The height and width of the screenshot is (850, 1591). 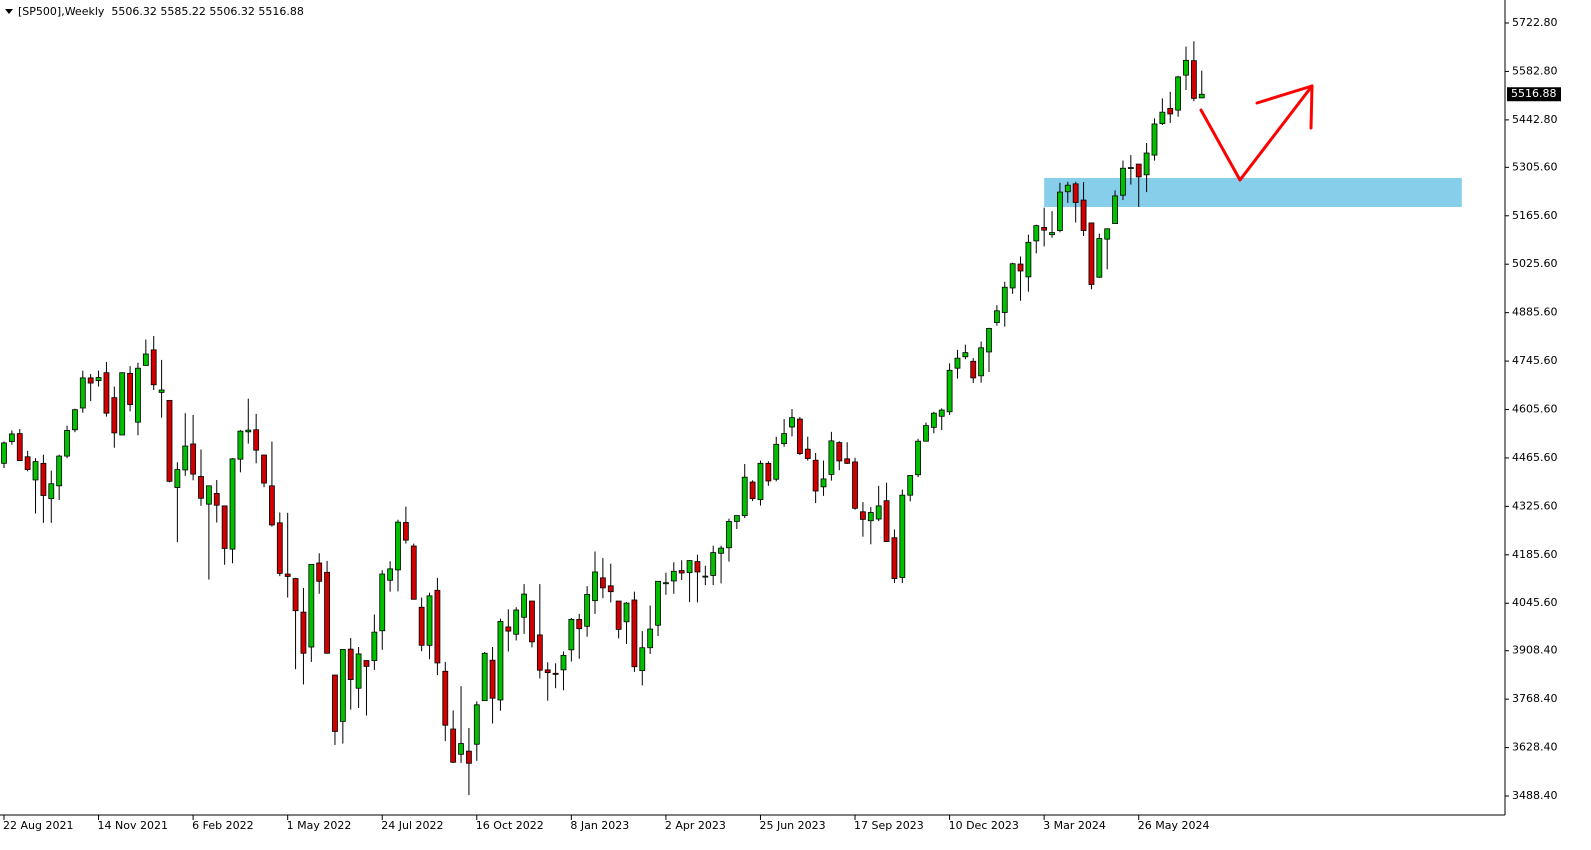 I want to click on arrow-annotation, so click(x=1256, y=133).